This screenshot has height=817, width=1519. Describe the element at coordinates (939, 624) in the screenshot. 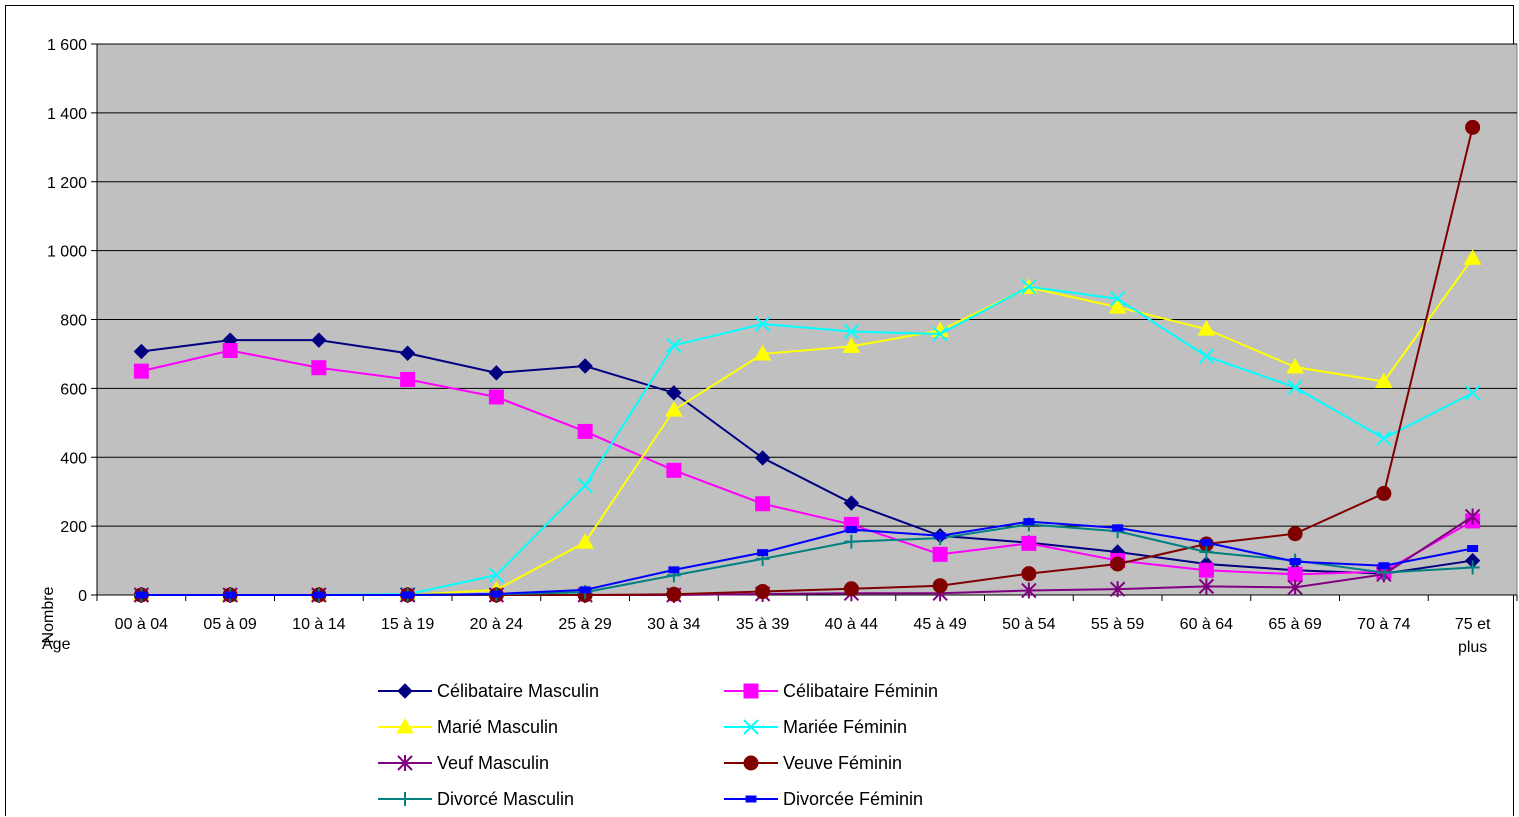

I see `x-tick-label: 45 à 49` at that location.